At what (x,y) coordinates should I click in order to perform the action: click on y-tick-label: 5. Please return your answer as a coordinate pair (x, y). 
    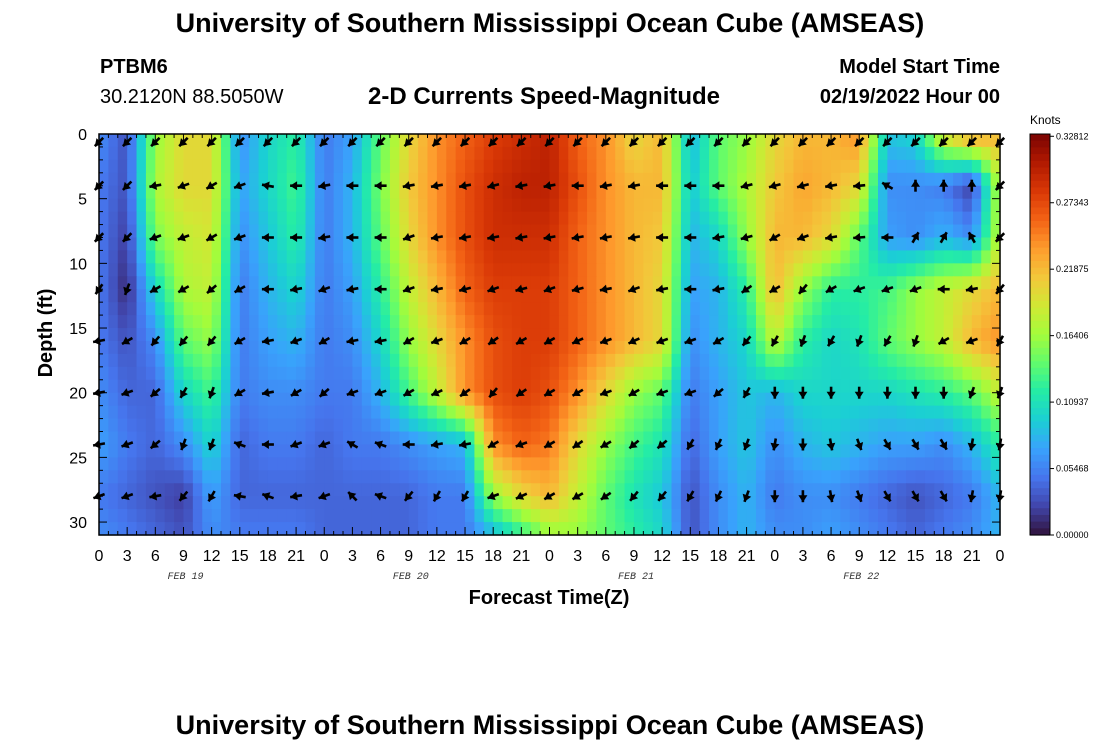
    Looking at the image, I should click on (82, 200).